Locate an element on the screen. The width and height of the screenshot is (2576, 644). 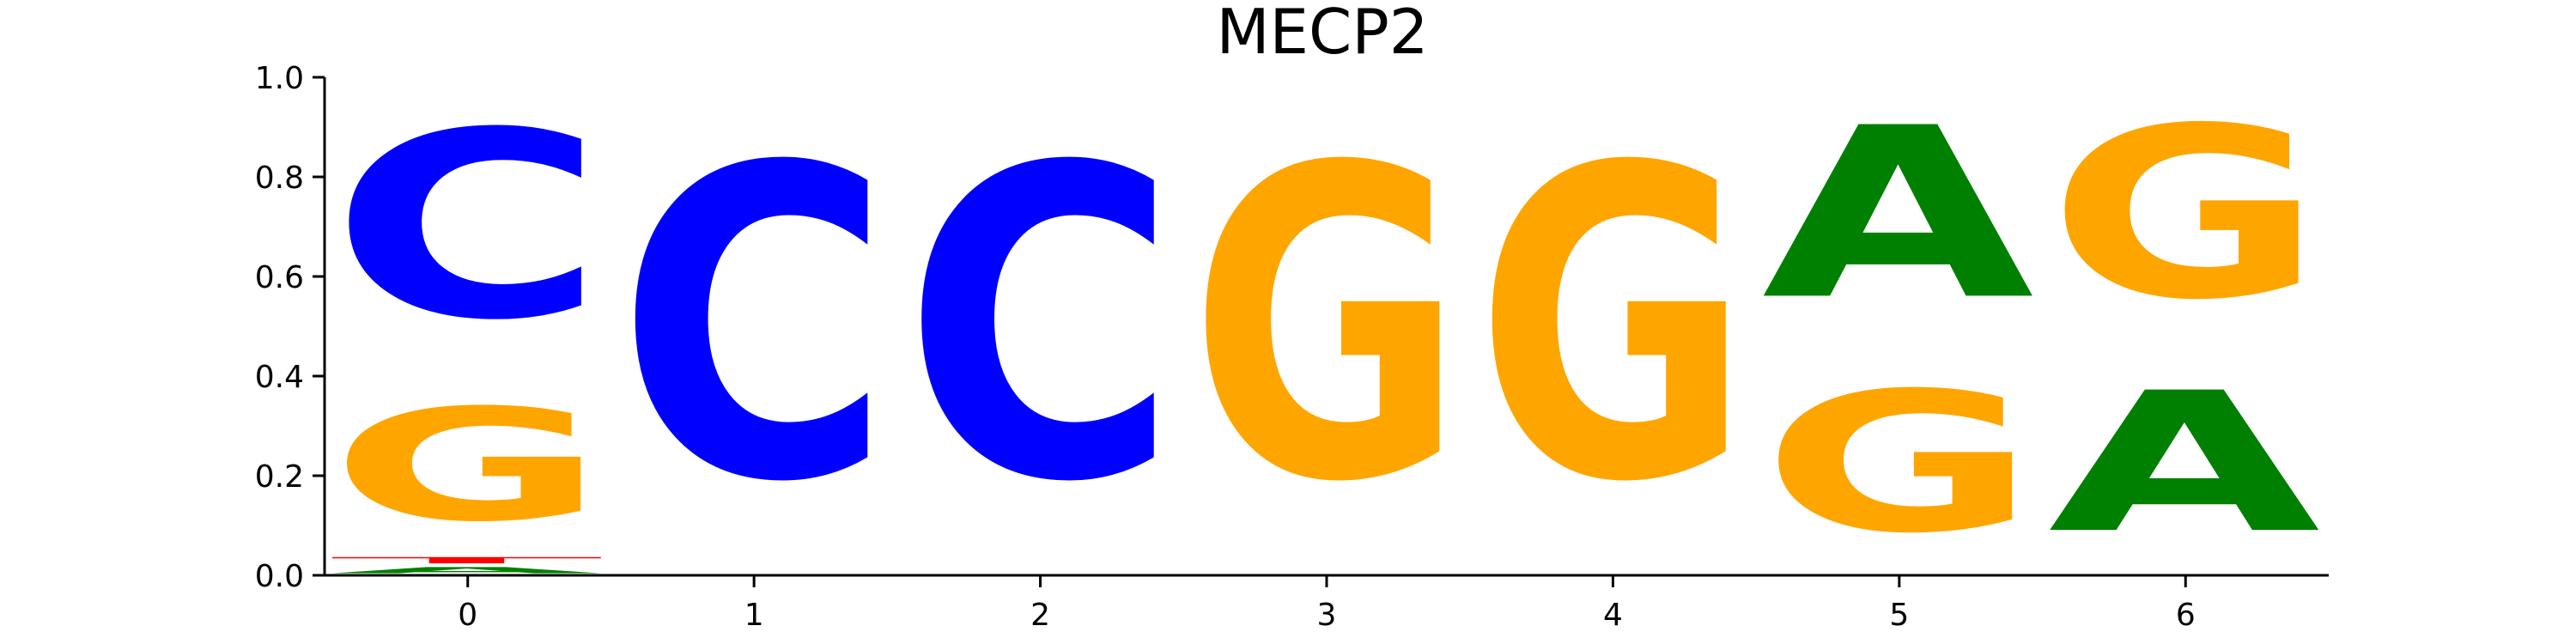
x-tick-label: 4 is located at coordinates (1613, 616).